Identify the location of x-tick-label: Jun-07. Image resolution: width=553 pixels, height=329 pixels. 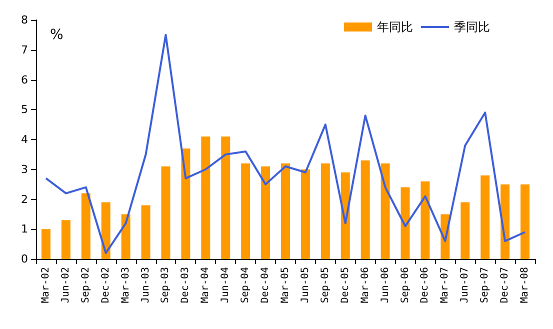
(465, 285).